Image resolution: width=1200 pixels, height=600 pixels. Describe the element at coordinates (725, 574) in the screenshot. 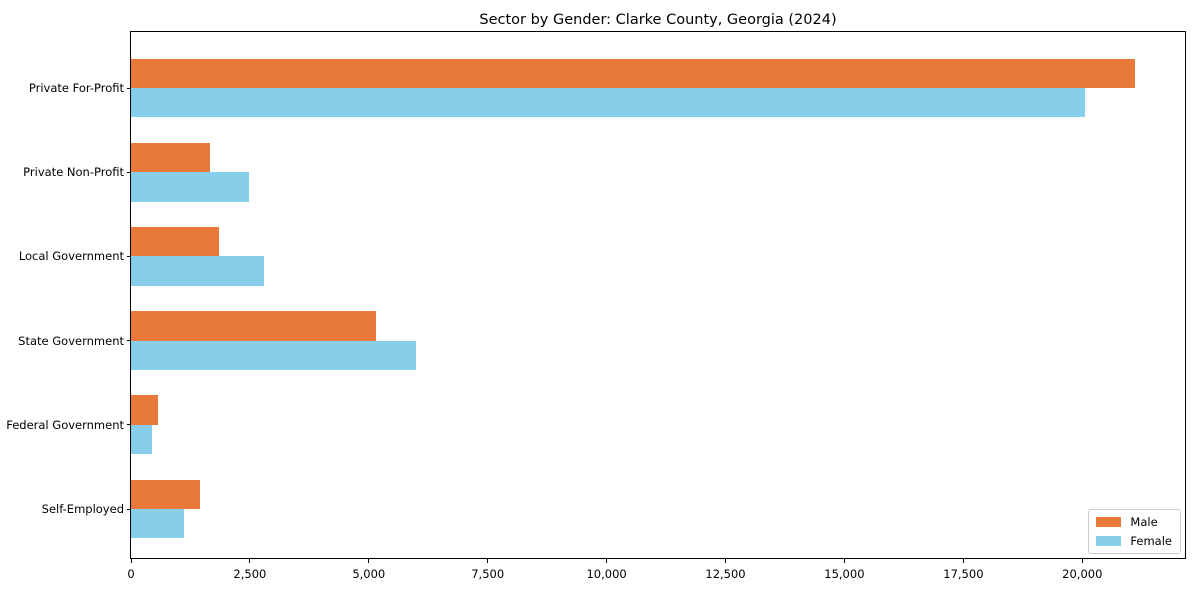

I see `x-tick-label-12500: 12,500` at that location.